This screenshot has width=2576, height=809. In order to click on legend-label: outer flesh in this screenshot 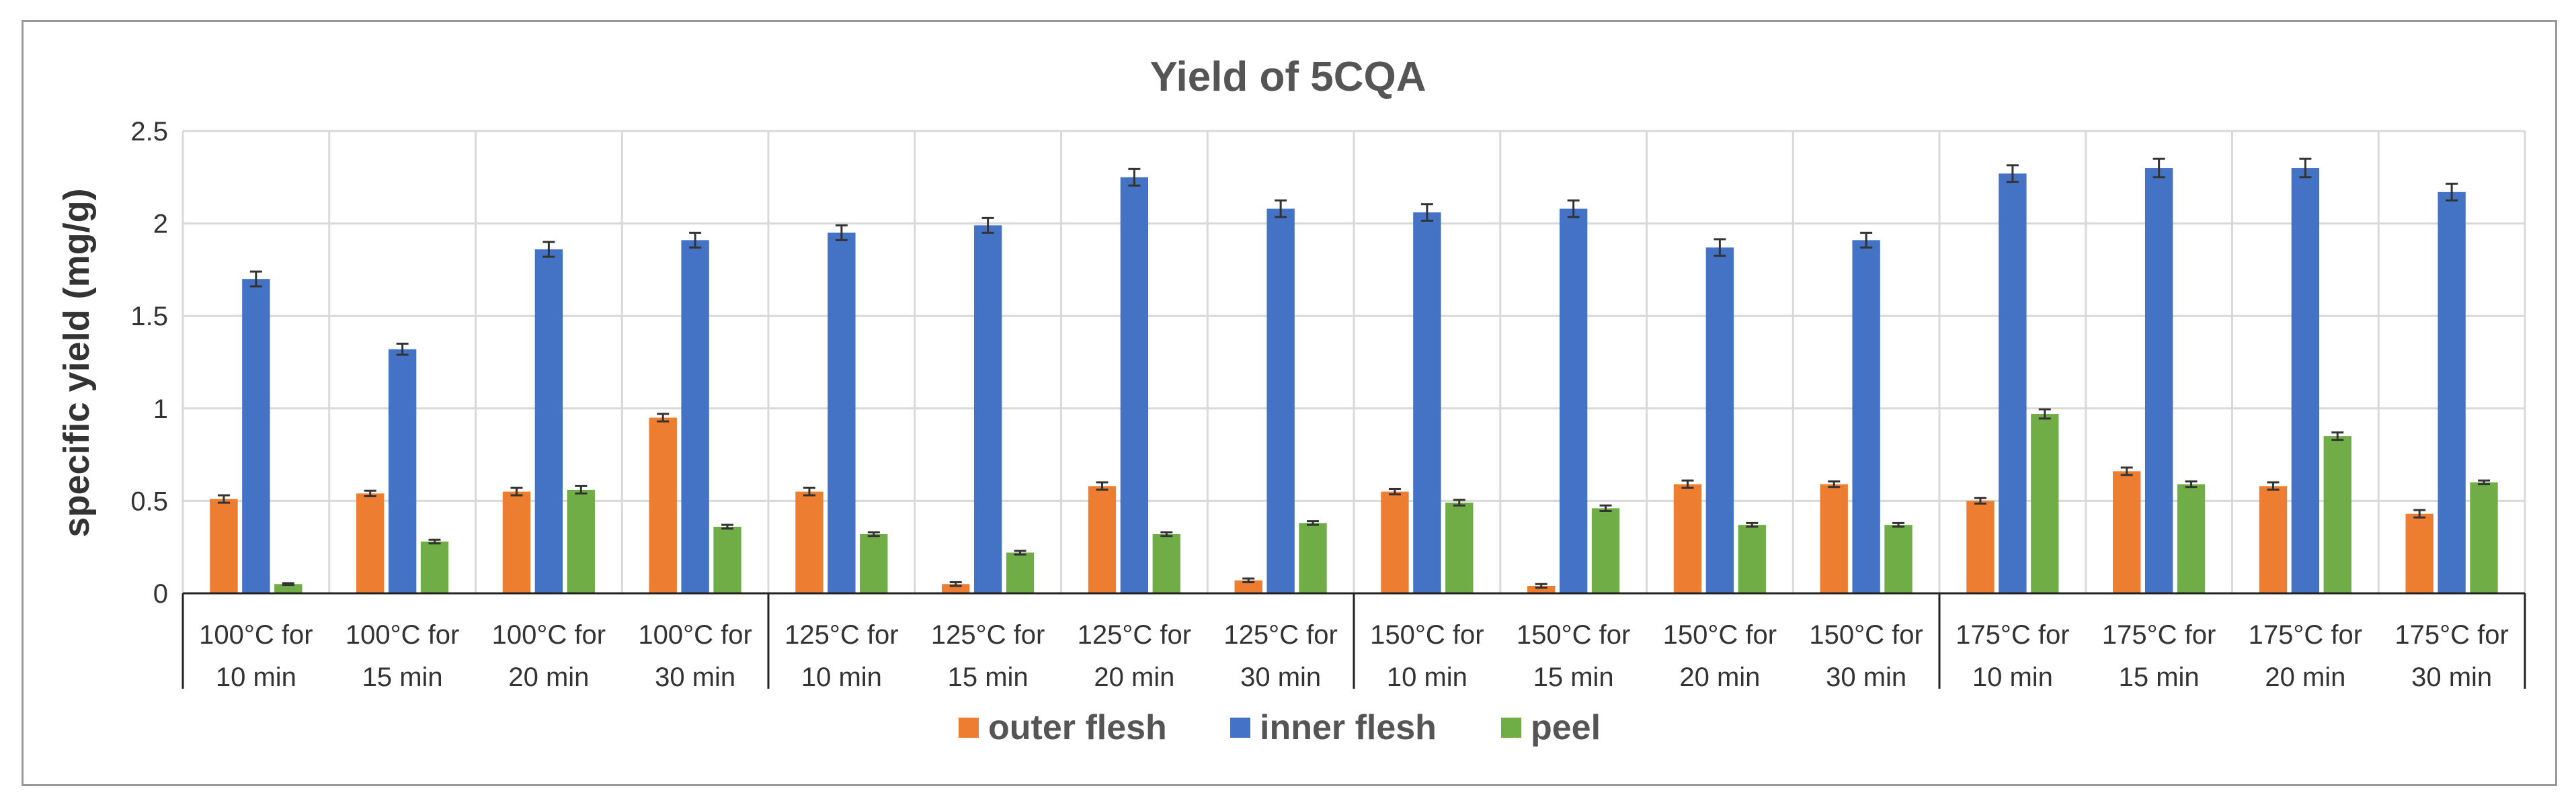, I will do `click(1077, 727)`.